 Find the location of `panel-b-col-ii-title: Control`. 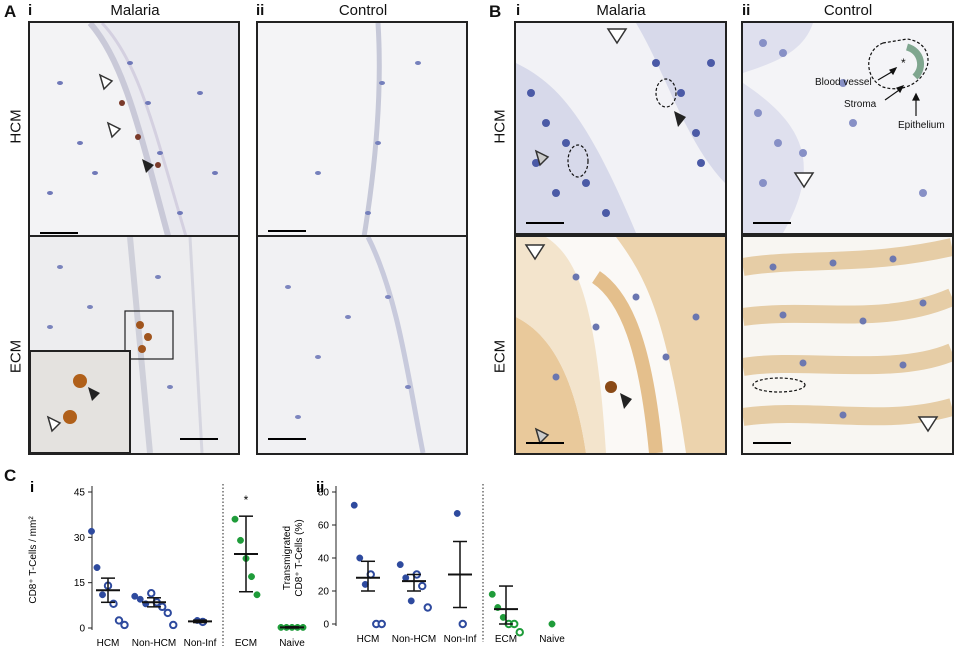

panel-b-col-ii-title: Control is located at coordinates (848, 10).